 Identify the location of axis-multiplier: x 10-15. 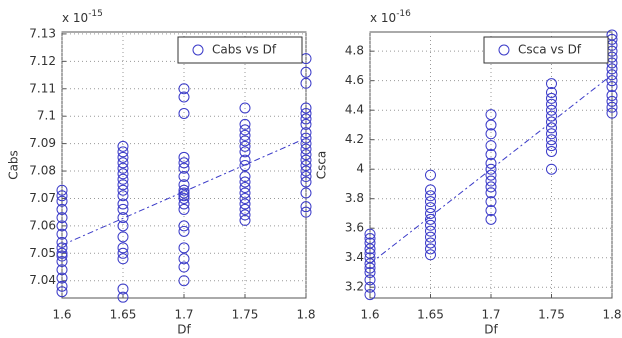
(82, 17).